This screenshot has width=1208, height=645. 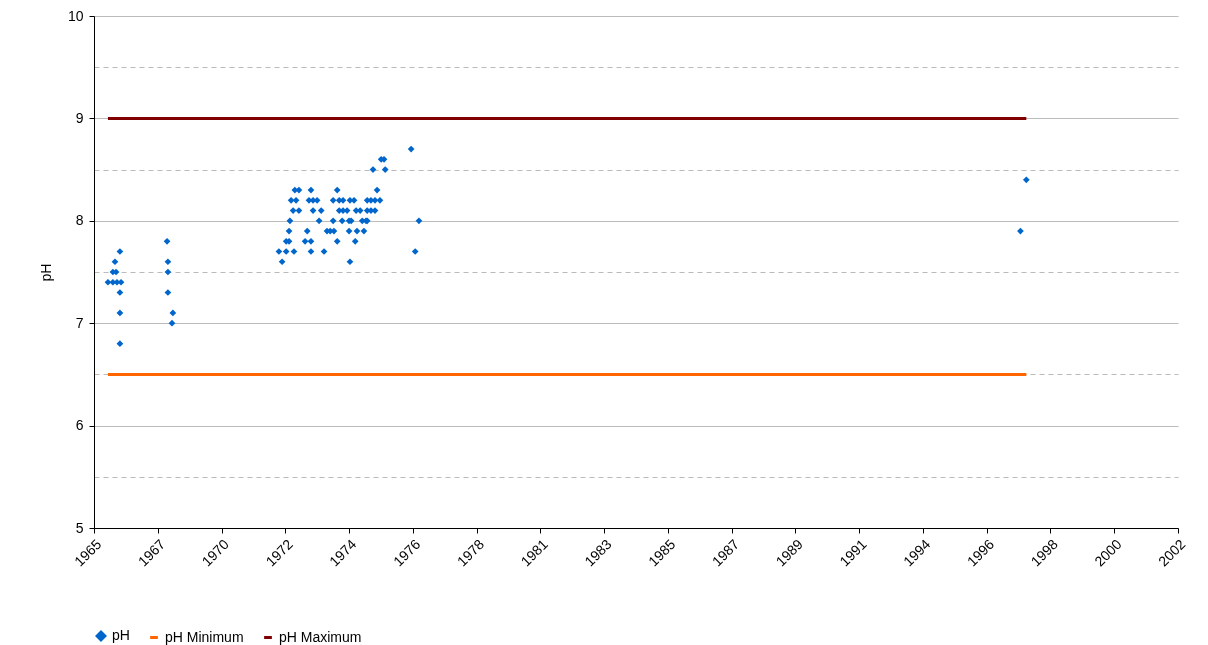 I want to click on legend-label: pH, so click(x=121, y=635).